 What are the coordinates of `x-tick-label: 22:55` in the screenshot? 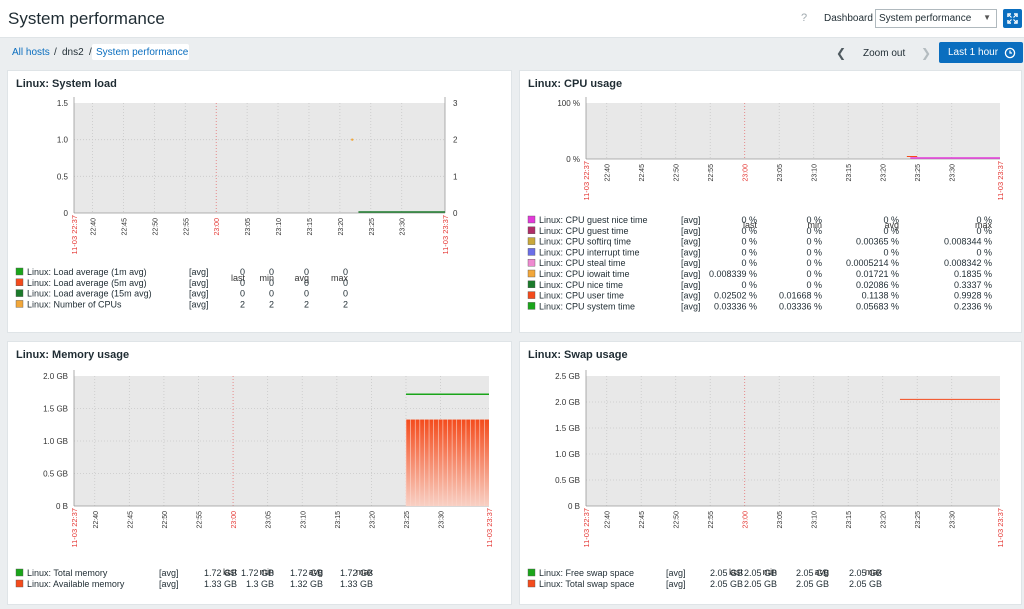 It's located at (711, 173).